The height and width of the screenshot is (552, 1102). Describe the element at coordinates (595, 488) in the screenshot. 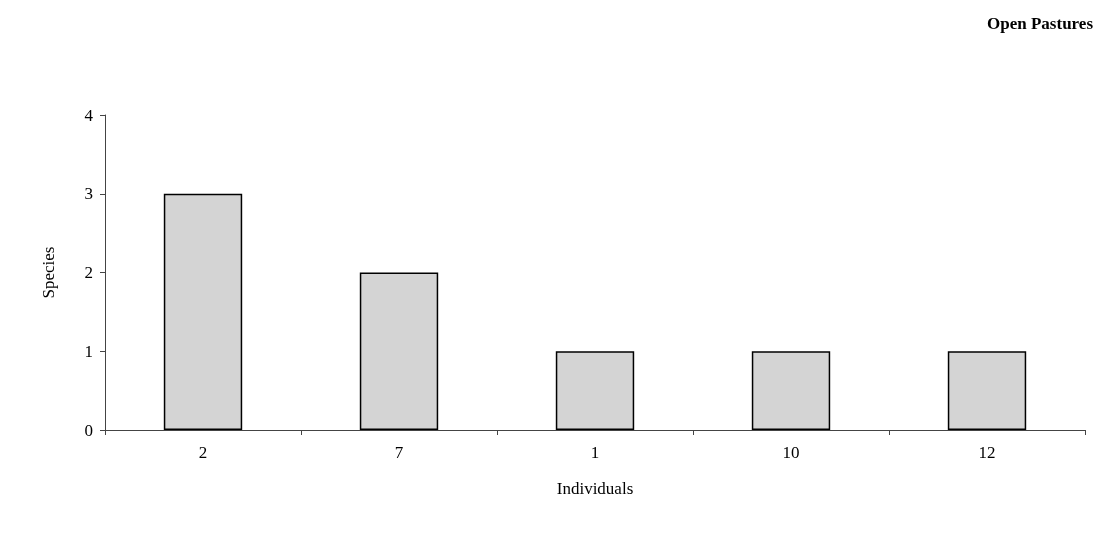

I see `x-axis-title: Individuals` at that location.